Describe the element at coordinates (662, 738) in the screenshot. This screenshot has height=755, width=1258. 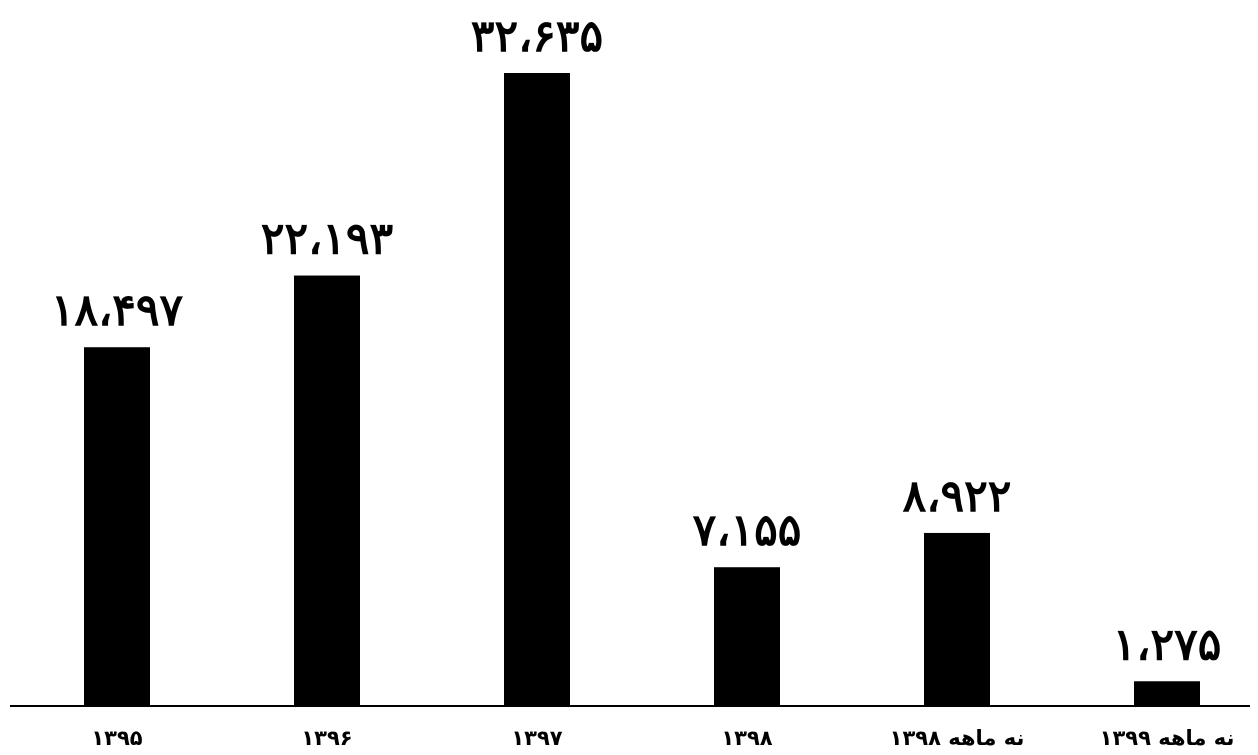
I see `category-labels-group: ۱۳۹۵ ۱۳۹۶ ۱۳۹۷ ۱۳۹۸ نه ماهه ۱۳۹۸ نه ماهه ۱۳۹۹` at that location.